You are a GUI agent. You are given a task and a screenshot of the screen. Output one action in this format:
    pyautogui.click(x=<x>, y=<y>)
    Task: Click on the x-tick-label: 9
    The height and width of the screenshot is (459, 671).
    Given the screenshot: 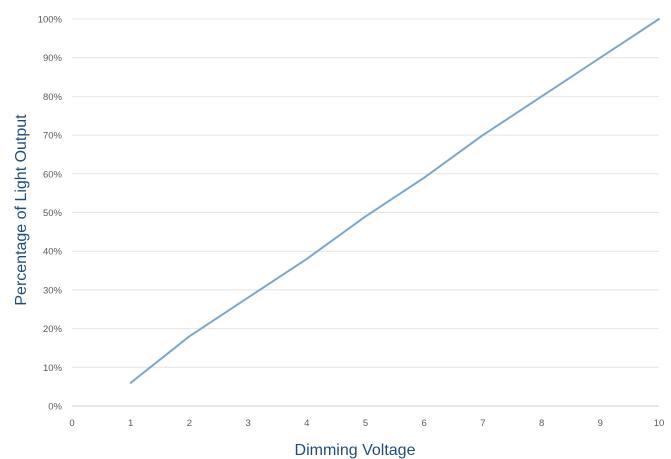 What is the action you would take?
    pyautogui.click(x=600, y=423)
    